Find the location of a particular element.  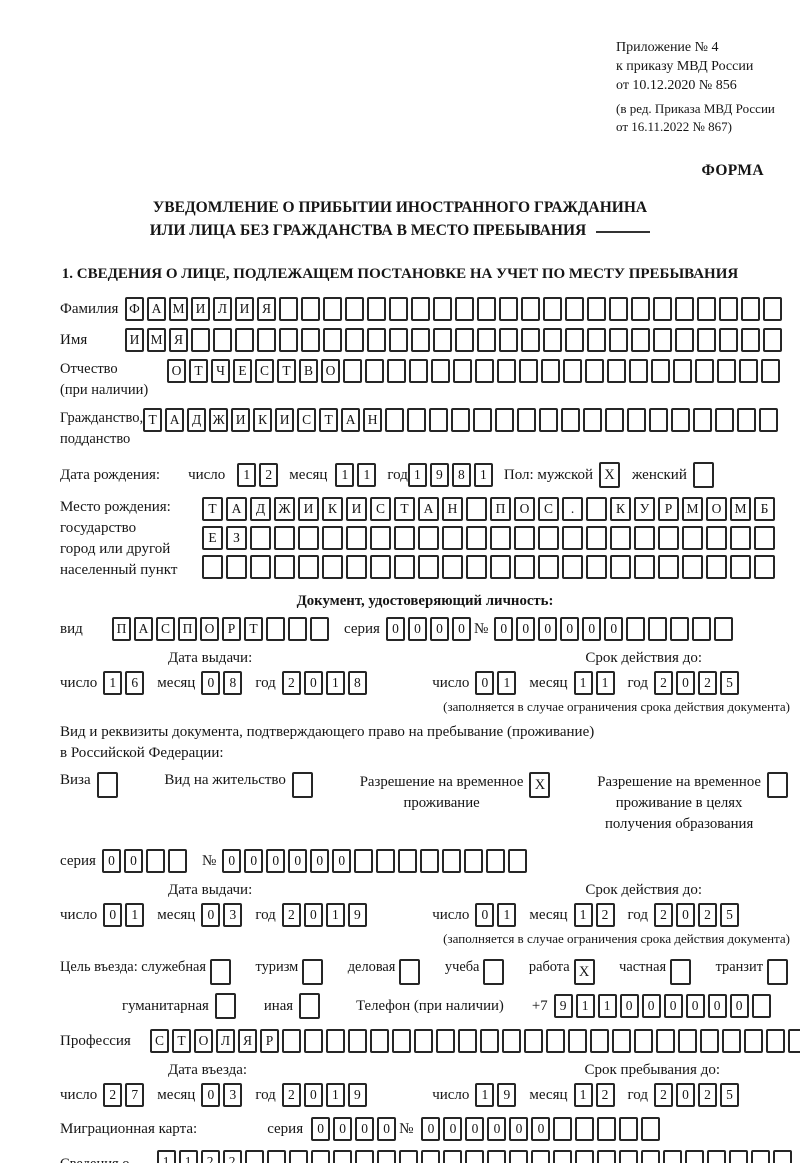

char-cell: Ч is located at coordinates (220, 371).